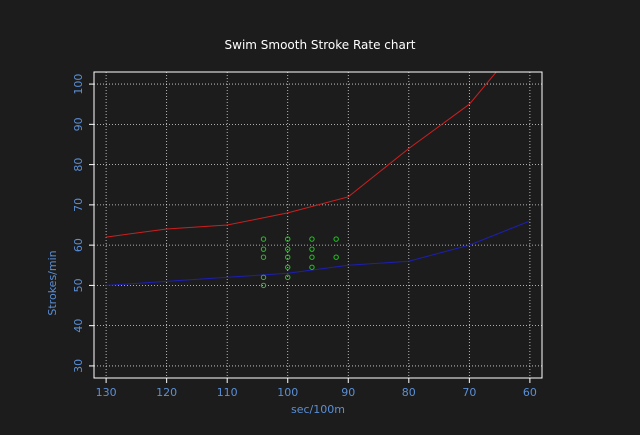  What do you see at coordinates (78, 285) in the screenshot?
I see `y-tick-label: 50` at bounding box center [78, 285].